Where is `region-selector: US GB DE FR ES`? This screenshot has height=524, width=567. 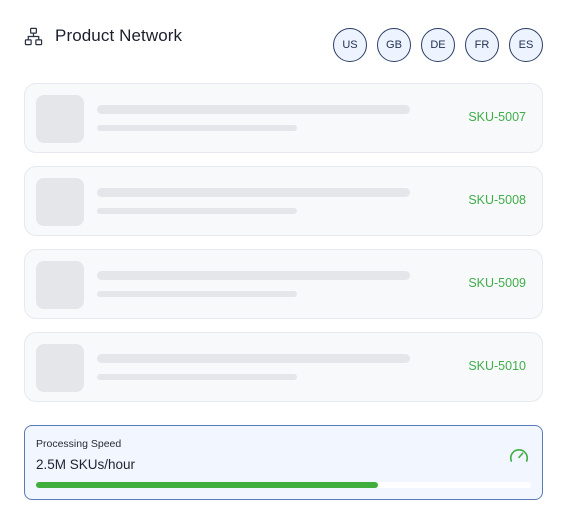
region-selector: US GB DE FR ES is located at coordinates (438, 45).